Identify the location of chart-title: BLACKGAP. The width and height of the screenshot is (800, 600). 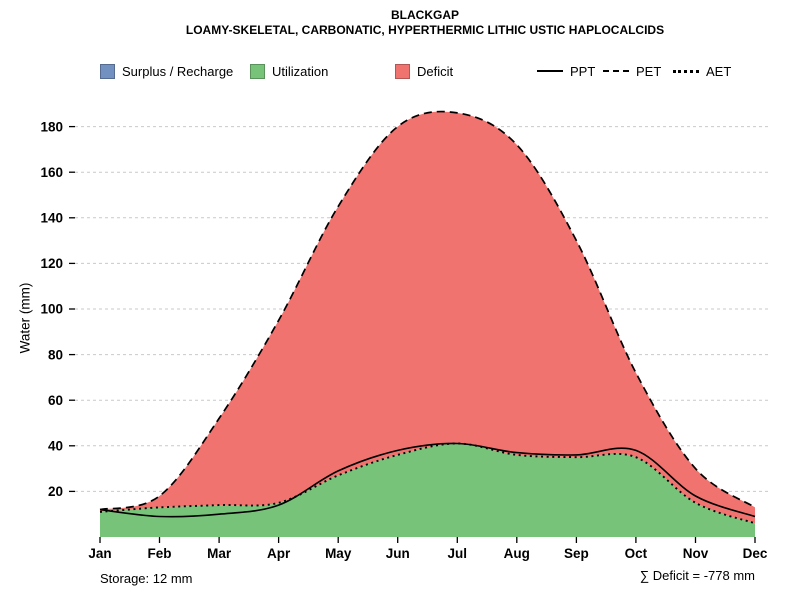
(425, 15).